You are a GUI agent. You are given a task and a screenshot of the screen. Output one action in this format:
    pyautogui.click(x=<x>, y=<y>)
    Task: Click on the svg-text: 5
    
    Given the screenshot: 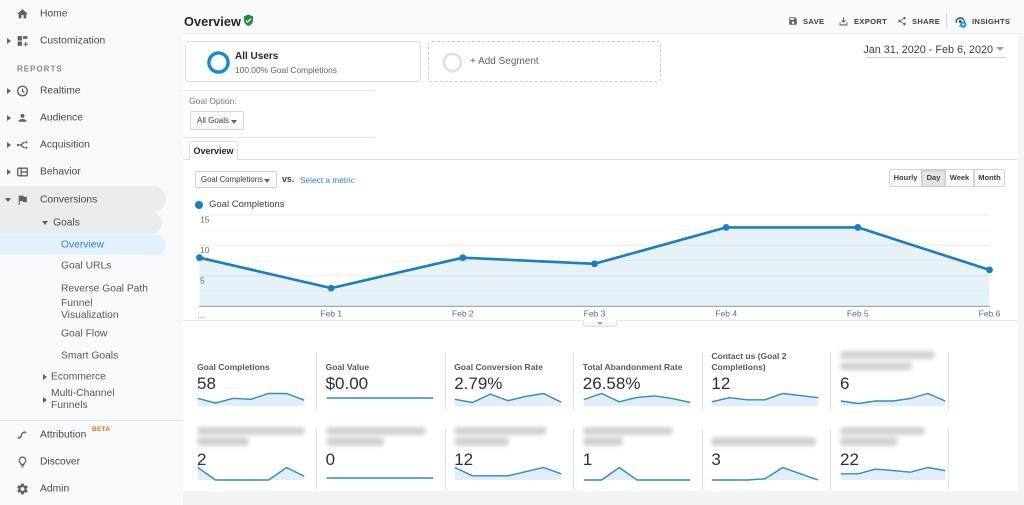 What is the action you would take?
    pyautogui.click(x=202, y=280)
    